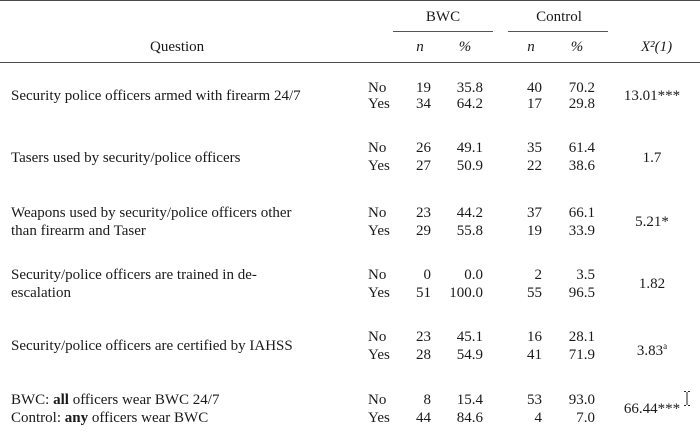  I want to click on table-top-rule, so click(350, 0).